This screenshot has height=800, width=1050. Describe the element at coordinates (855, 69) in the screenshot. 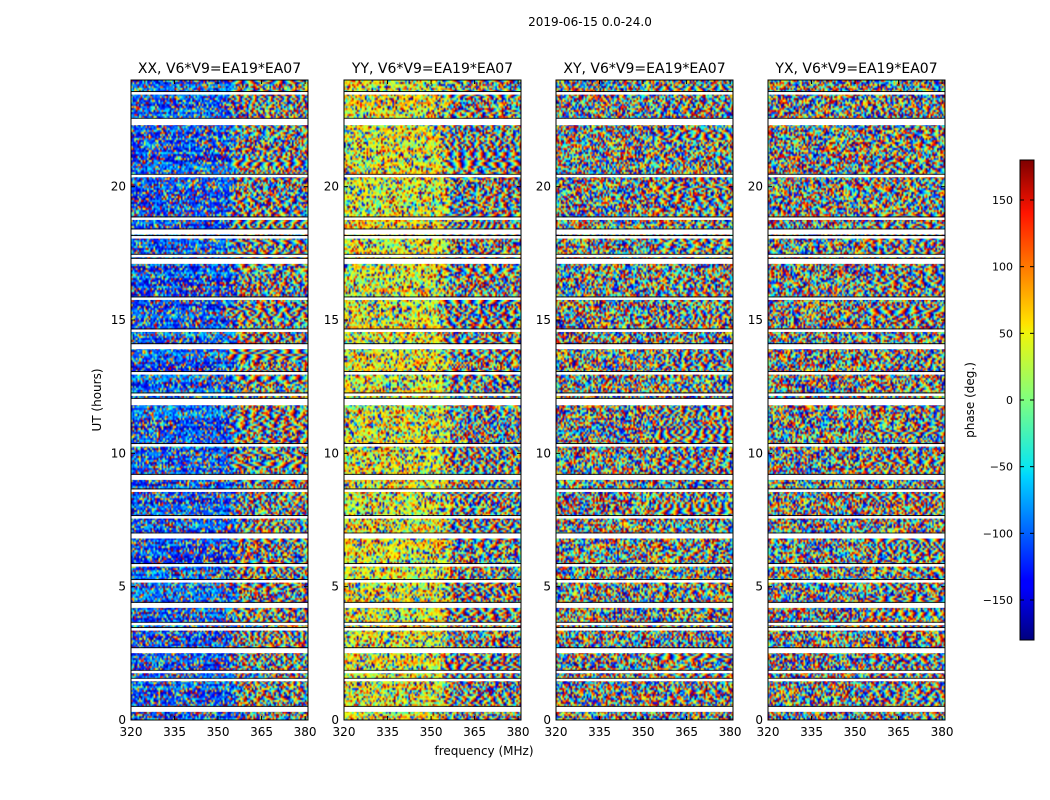

I see `panel-title: YX, V6*V9=EA19*EA07` at that location.